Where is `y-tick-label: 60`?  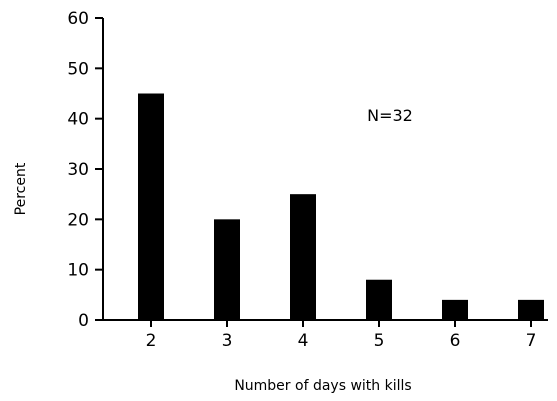 y-tick-label: 60 is located at coordinates (78, 19).